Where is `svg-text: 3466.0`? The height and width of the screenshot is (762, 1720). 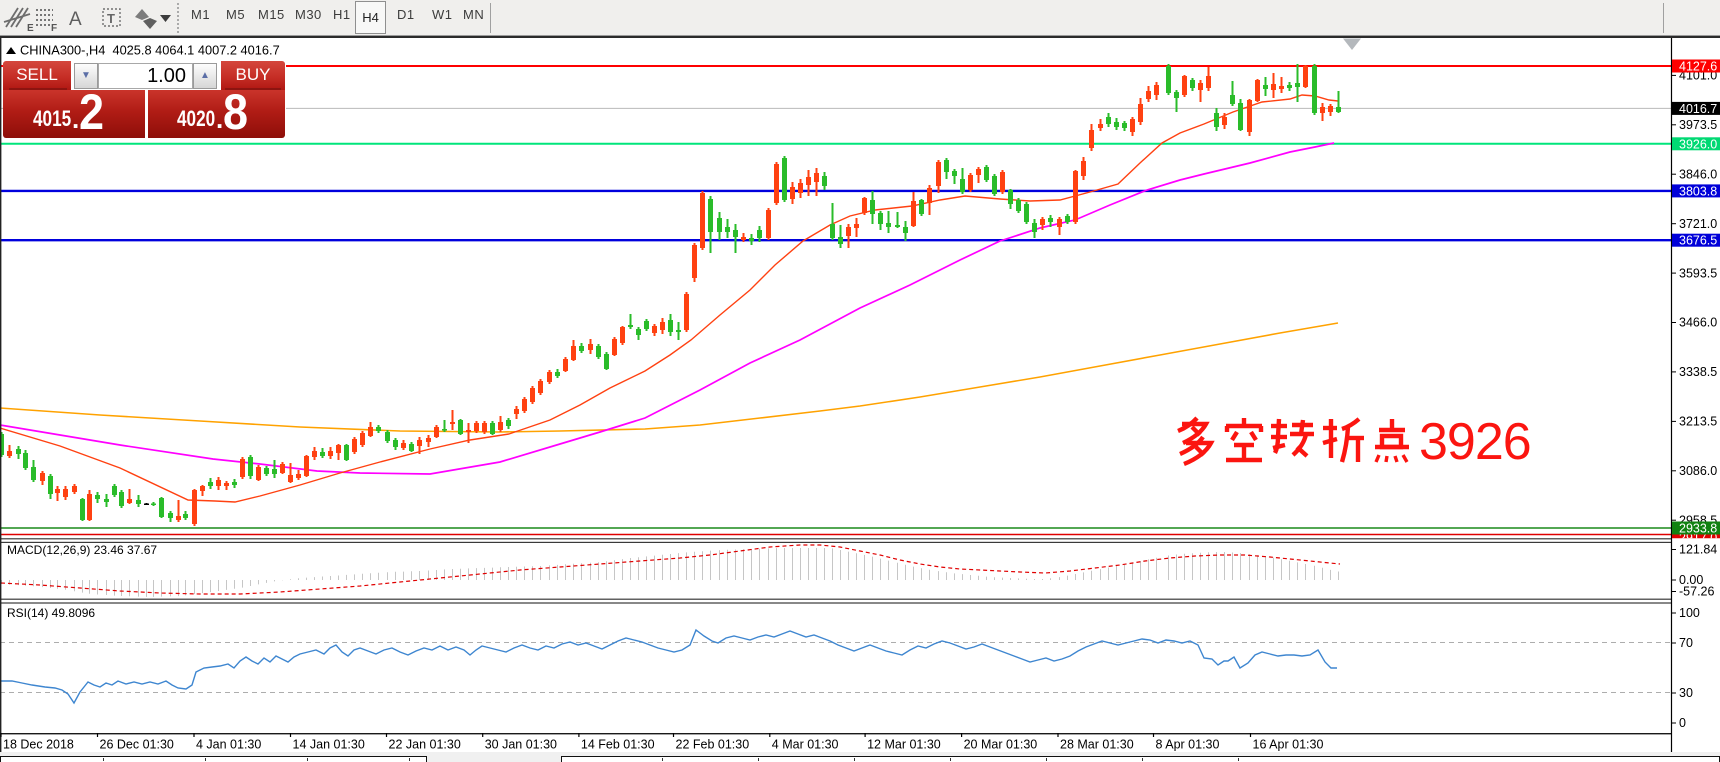 svg-text: 3466.0 is located at coordinates (1698, 323).